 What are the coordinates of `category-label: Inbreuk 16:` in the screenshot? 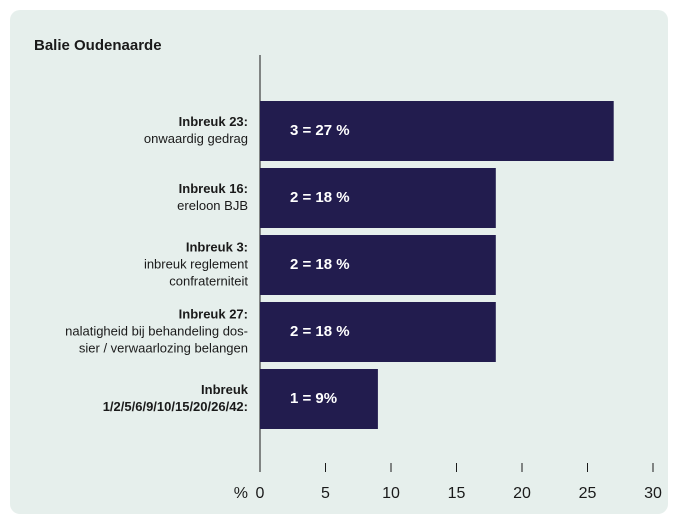 It's located at (213, 188).